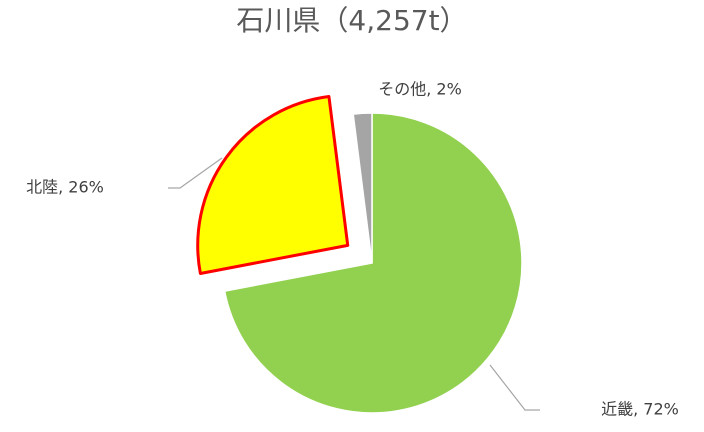  I want to click on data-label: 北陸, 26%, so click(65, 187).